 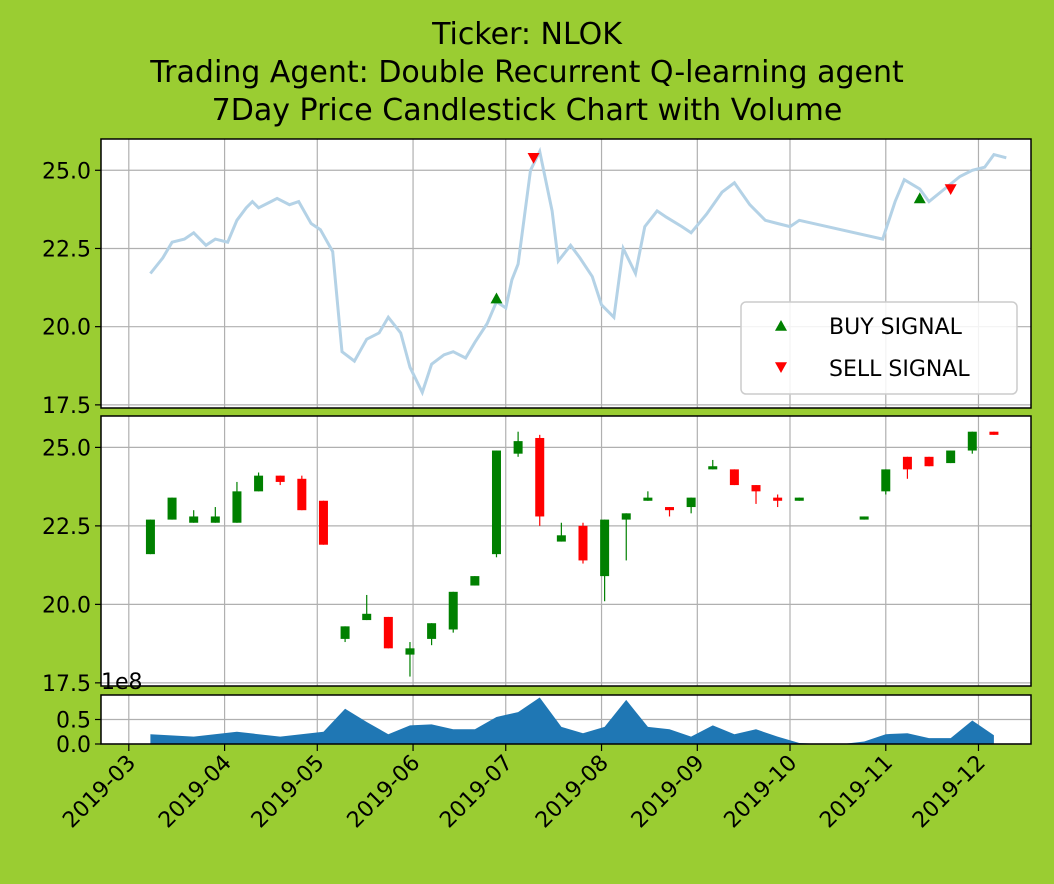 What do you see at coordinates (856, 792) in the screenshot?
I see `x-tick-label: 2019-11` at bounding box center [856, 792].